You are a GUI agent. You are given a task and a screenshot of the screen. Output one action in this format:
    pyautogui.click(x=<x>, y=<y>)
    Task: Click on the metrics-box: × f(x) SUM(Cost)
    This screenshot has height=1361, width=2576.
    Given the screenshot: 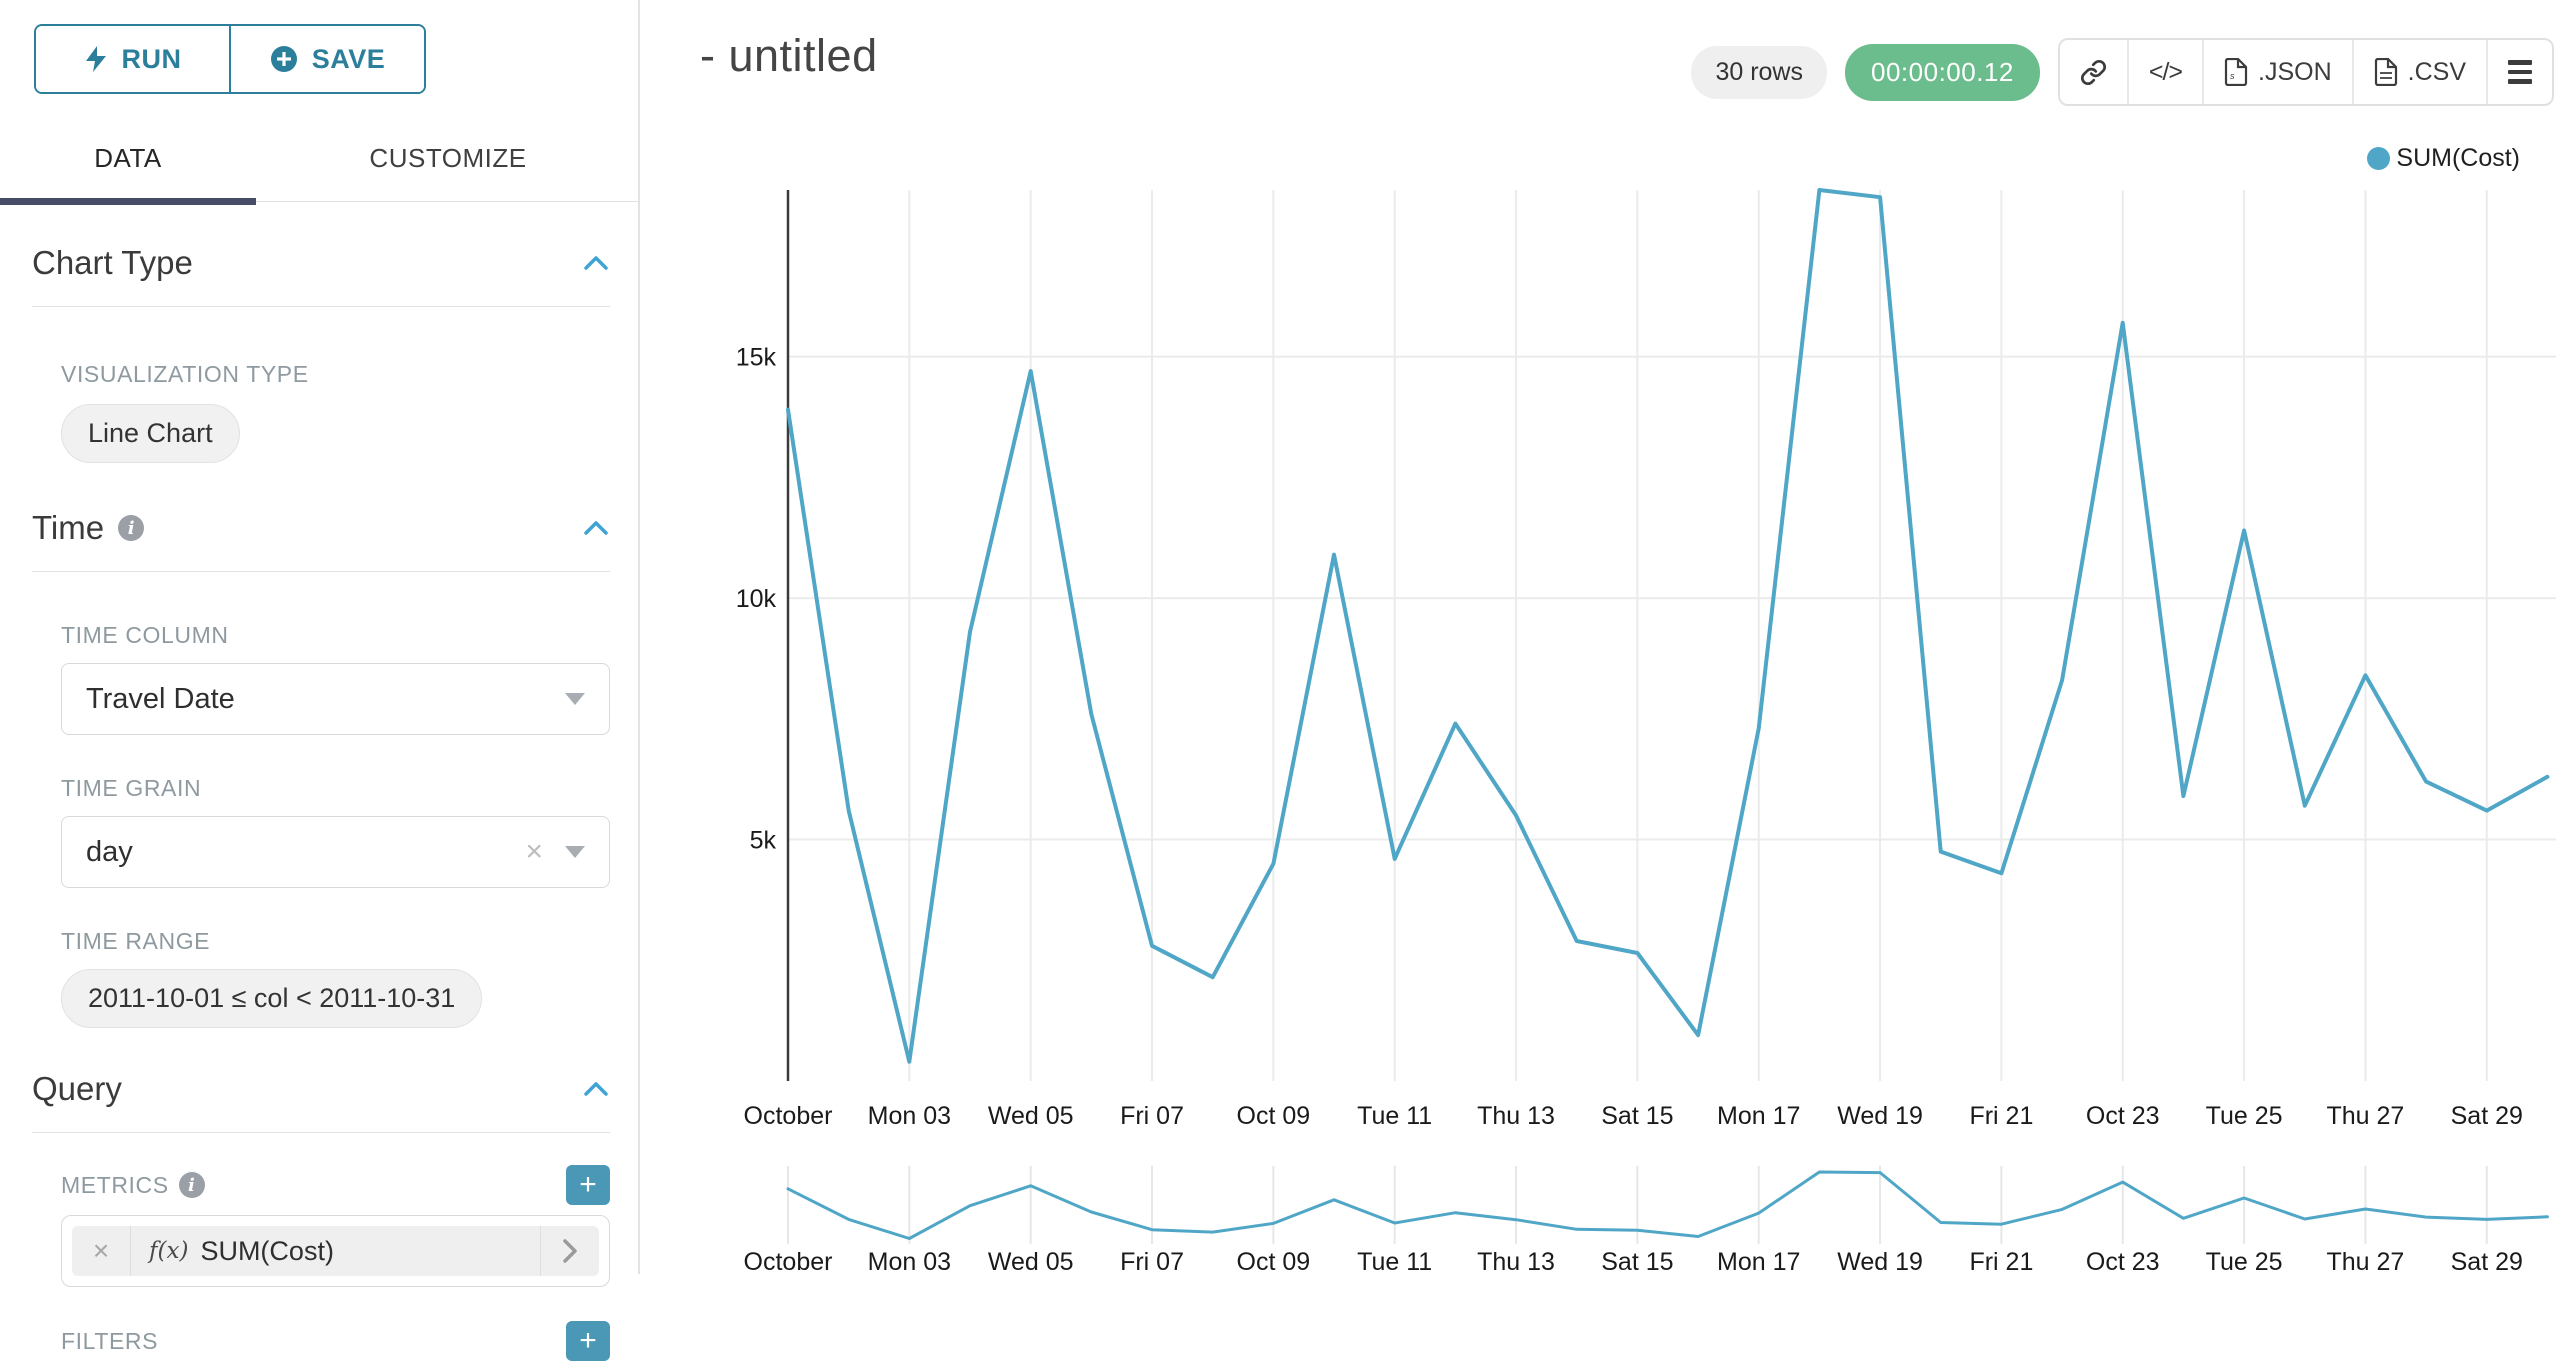 What is the action you would take?
    pyautogui.click(x=335, y=1251)
    